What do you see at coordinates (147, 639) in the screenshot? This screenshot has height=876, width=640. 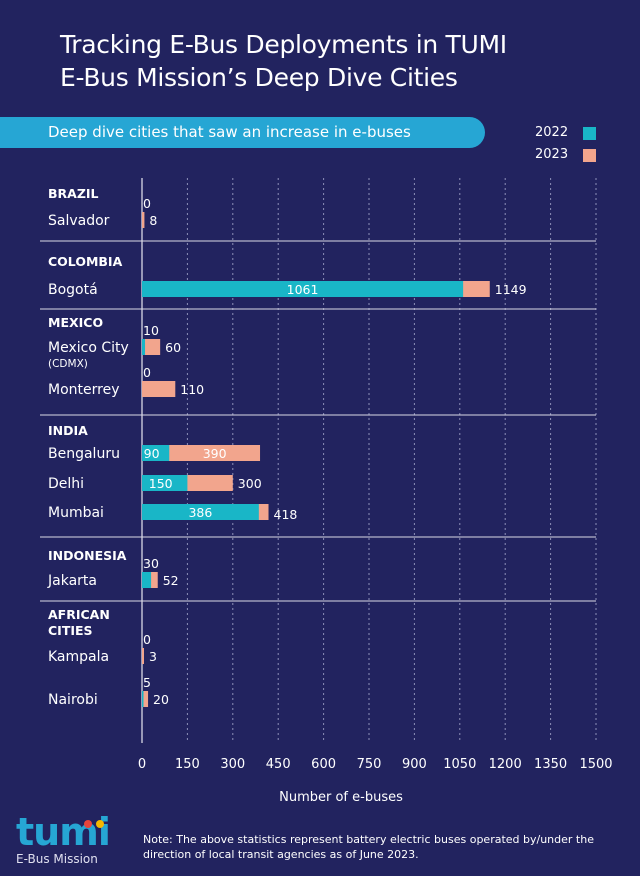 I see `value-label-2022-kampala: 0` at bounding box center [147, 639].